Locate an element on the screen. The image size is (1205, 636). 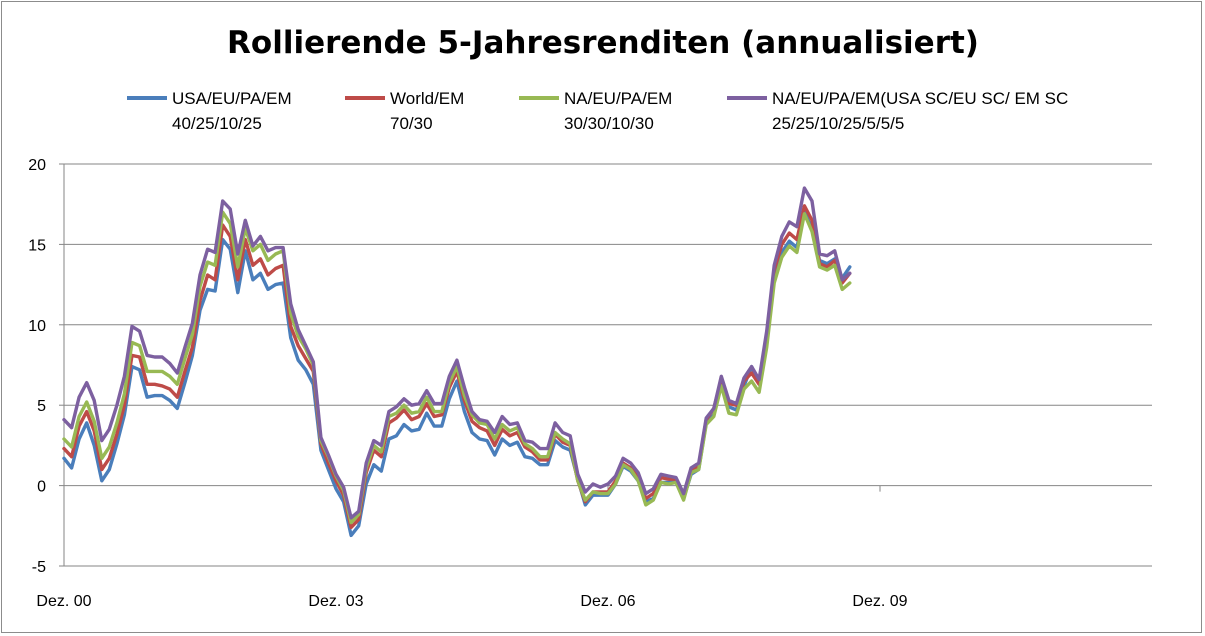
y-tick-label: 10 is located at coordinates (37, 326).